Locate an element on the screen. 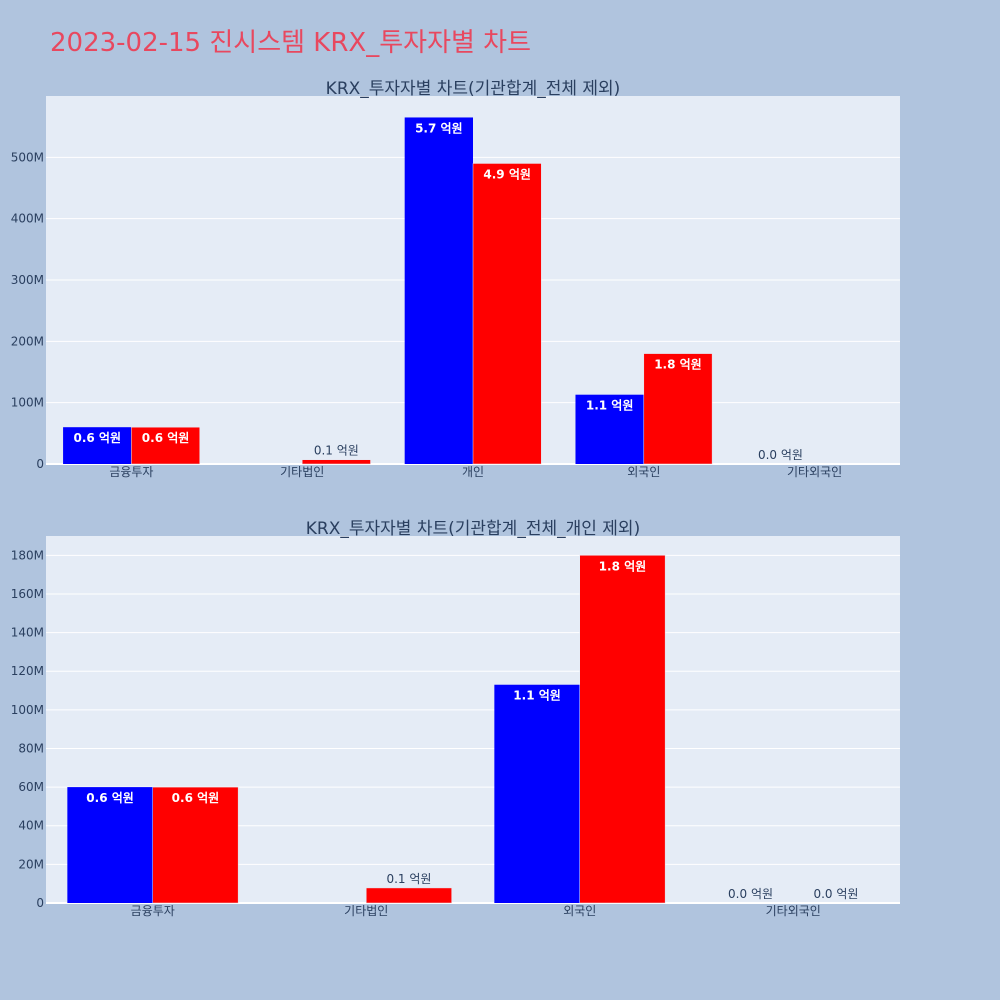 Image resolution: width=1000 pixels, height=1000 pixels. x-tick-label: 개인 is located at coordinates (473, 472).